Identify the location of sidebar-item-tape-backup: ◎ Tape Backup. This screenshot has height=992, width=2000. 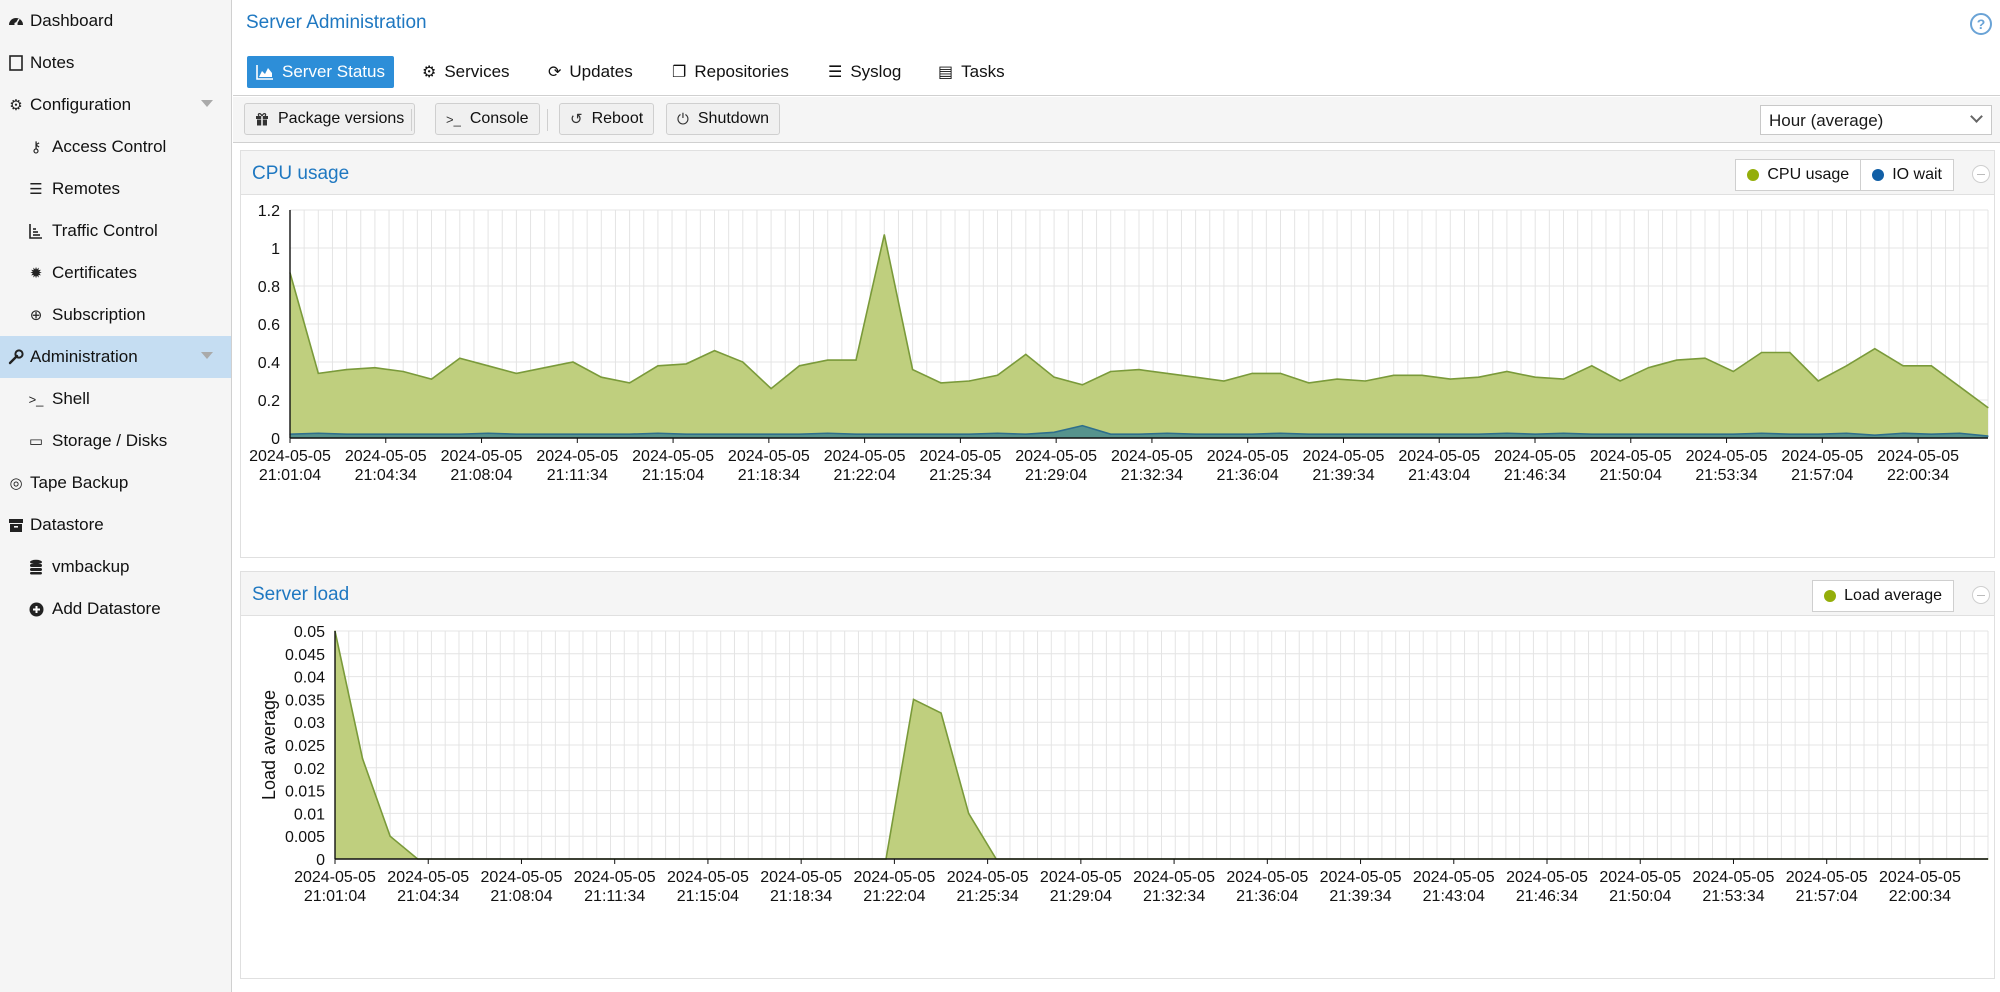
(115, 483).